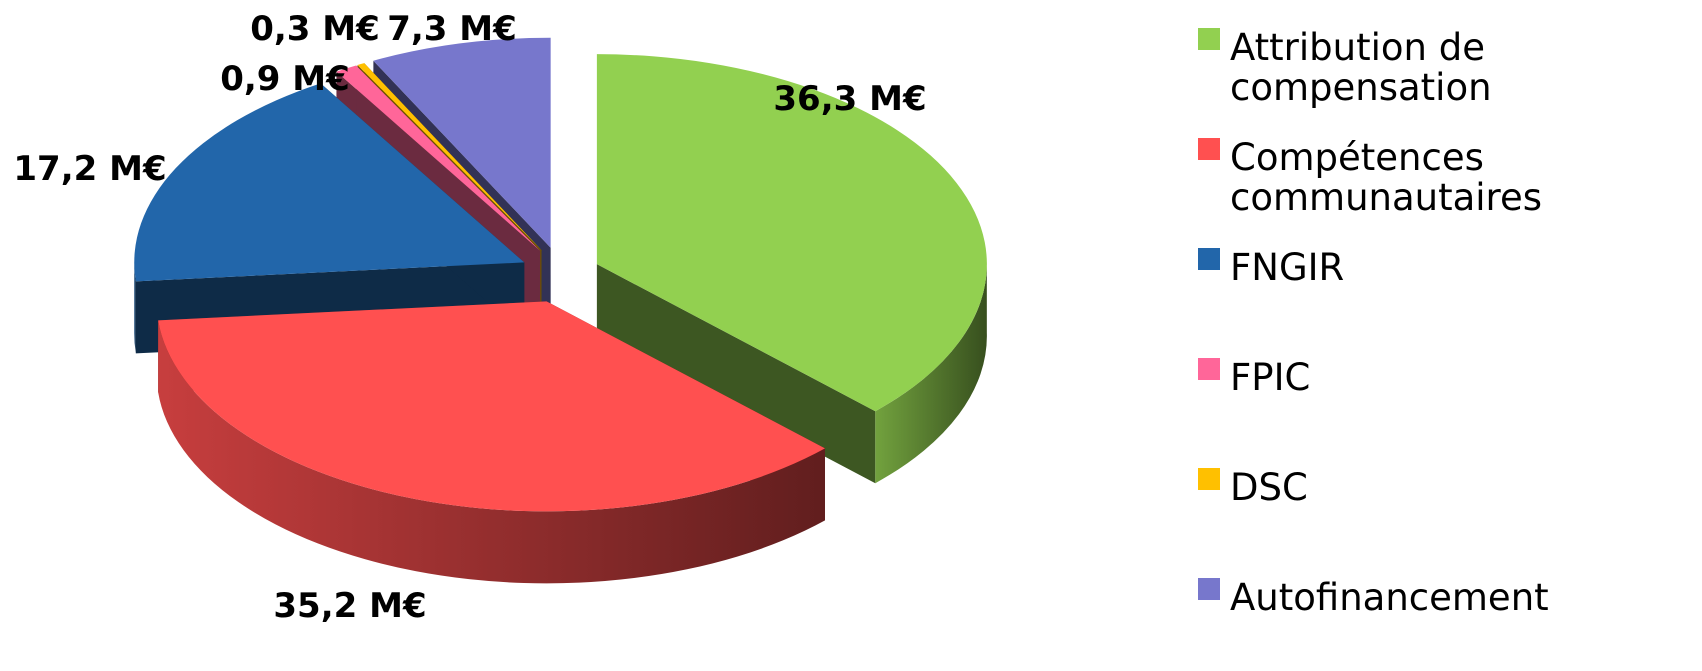  I want to click on legend-label: FNGIR, so click(1287, 267).